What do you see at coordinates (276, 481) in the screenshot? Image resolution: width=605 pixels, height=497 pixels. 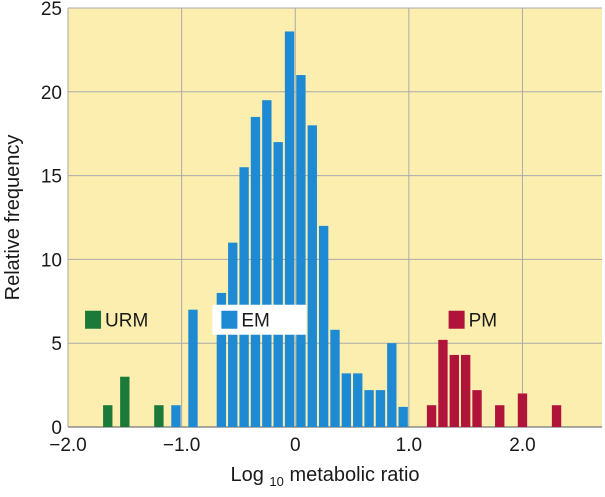 I see `x-axis-title-subscript: 10` at bounding box center [276, 481].